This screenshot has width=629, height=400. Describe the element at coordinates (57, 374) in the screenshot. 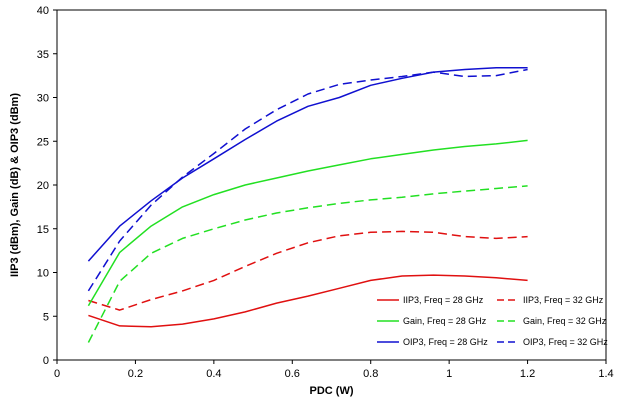

I see `x-tick-label: 0` at that location.